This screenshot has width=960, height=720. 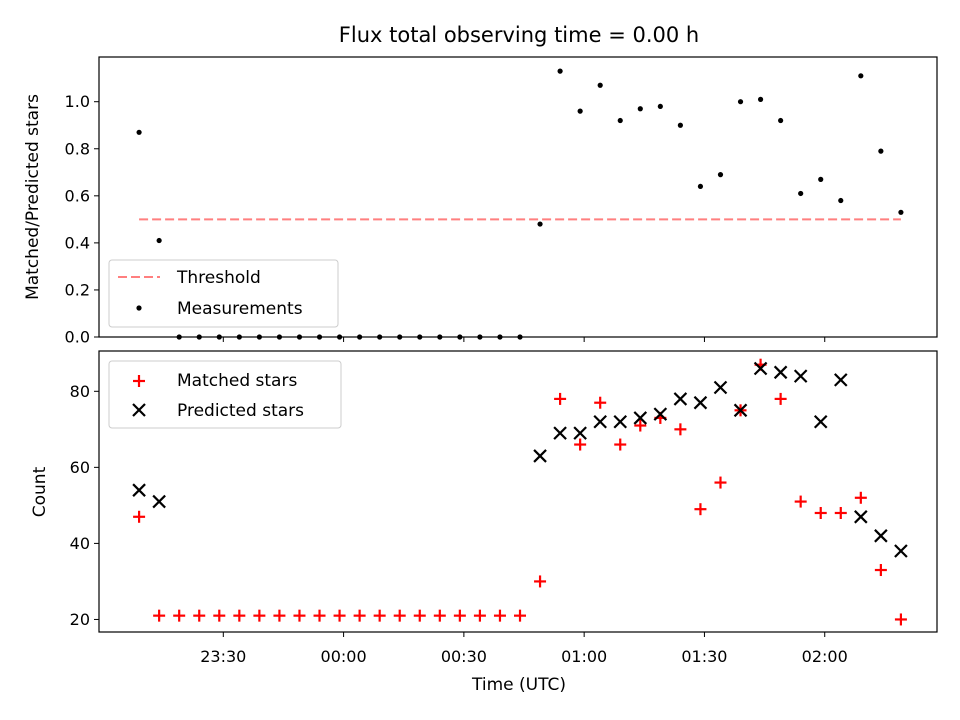 I want to click on y-tick-label: 20, so click(x=80, y=619).